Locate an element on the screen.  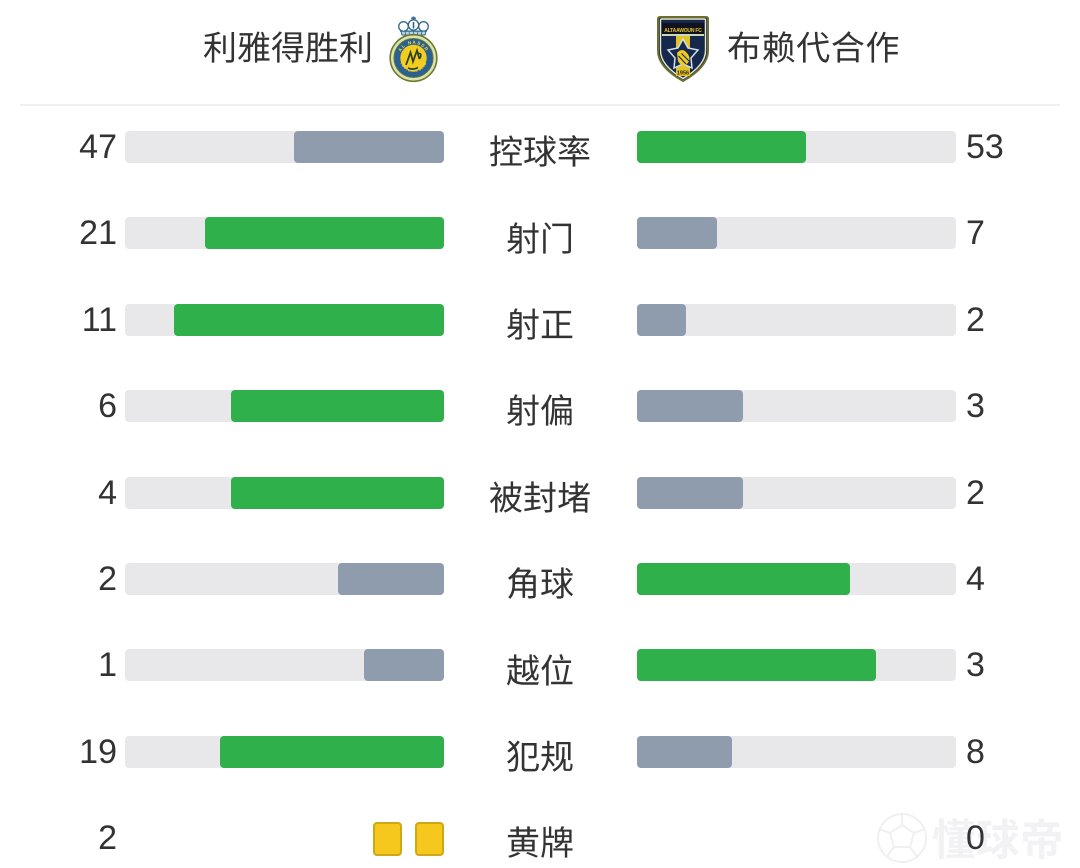
svg-text: 1956 is located at coordinates (683, 74).